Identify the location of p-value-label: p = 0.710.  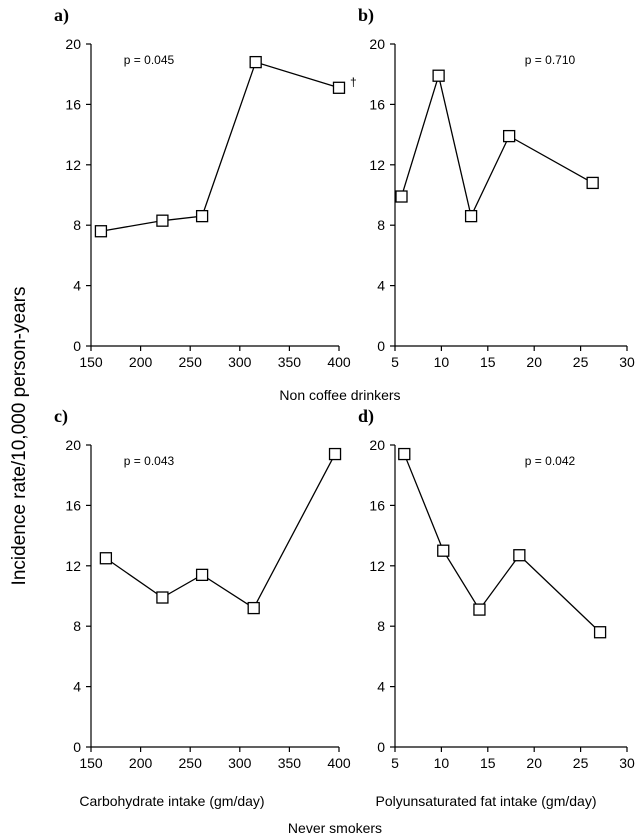
(550, 60).